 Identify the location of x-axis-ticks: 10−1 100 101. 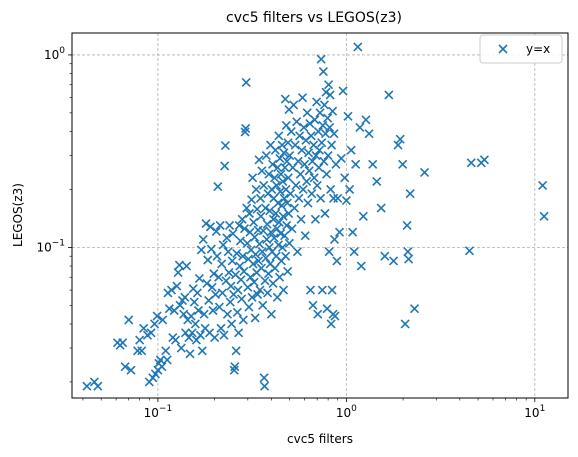
(313, 409).